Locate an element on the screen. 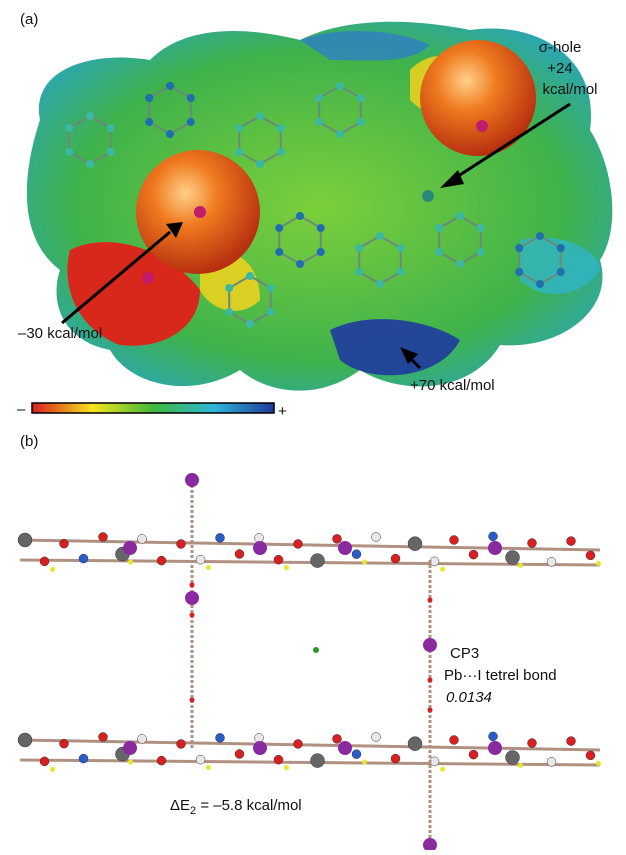  colorbar is located at coordinates (153, 408).